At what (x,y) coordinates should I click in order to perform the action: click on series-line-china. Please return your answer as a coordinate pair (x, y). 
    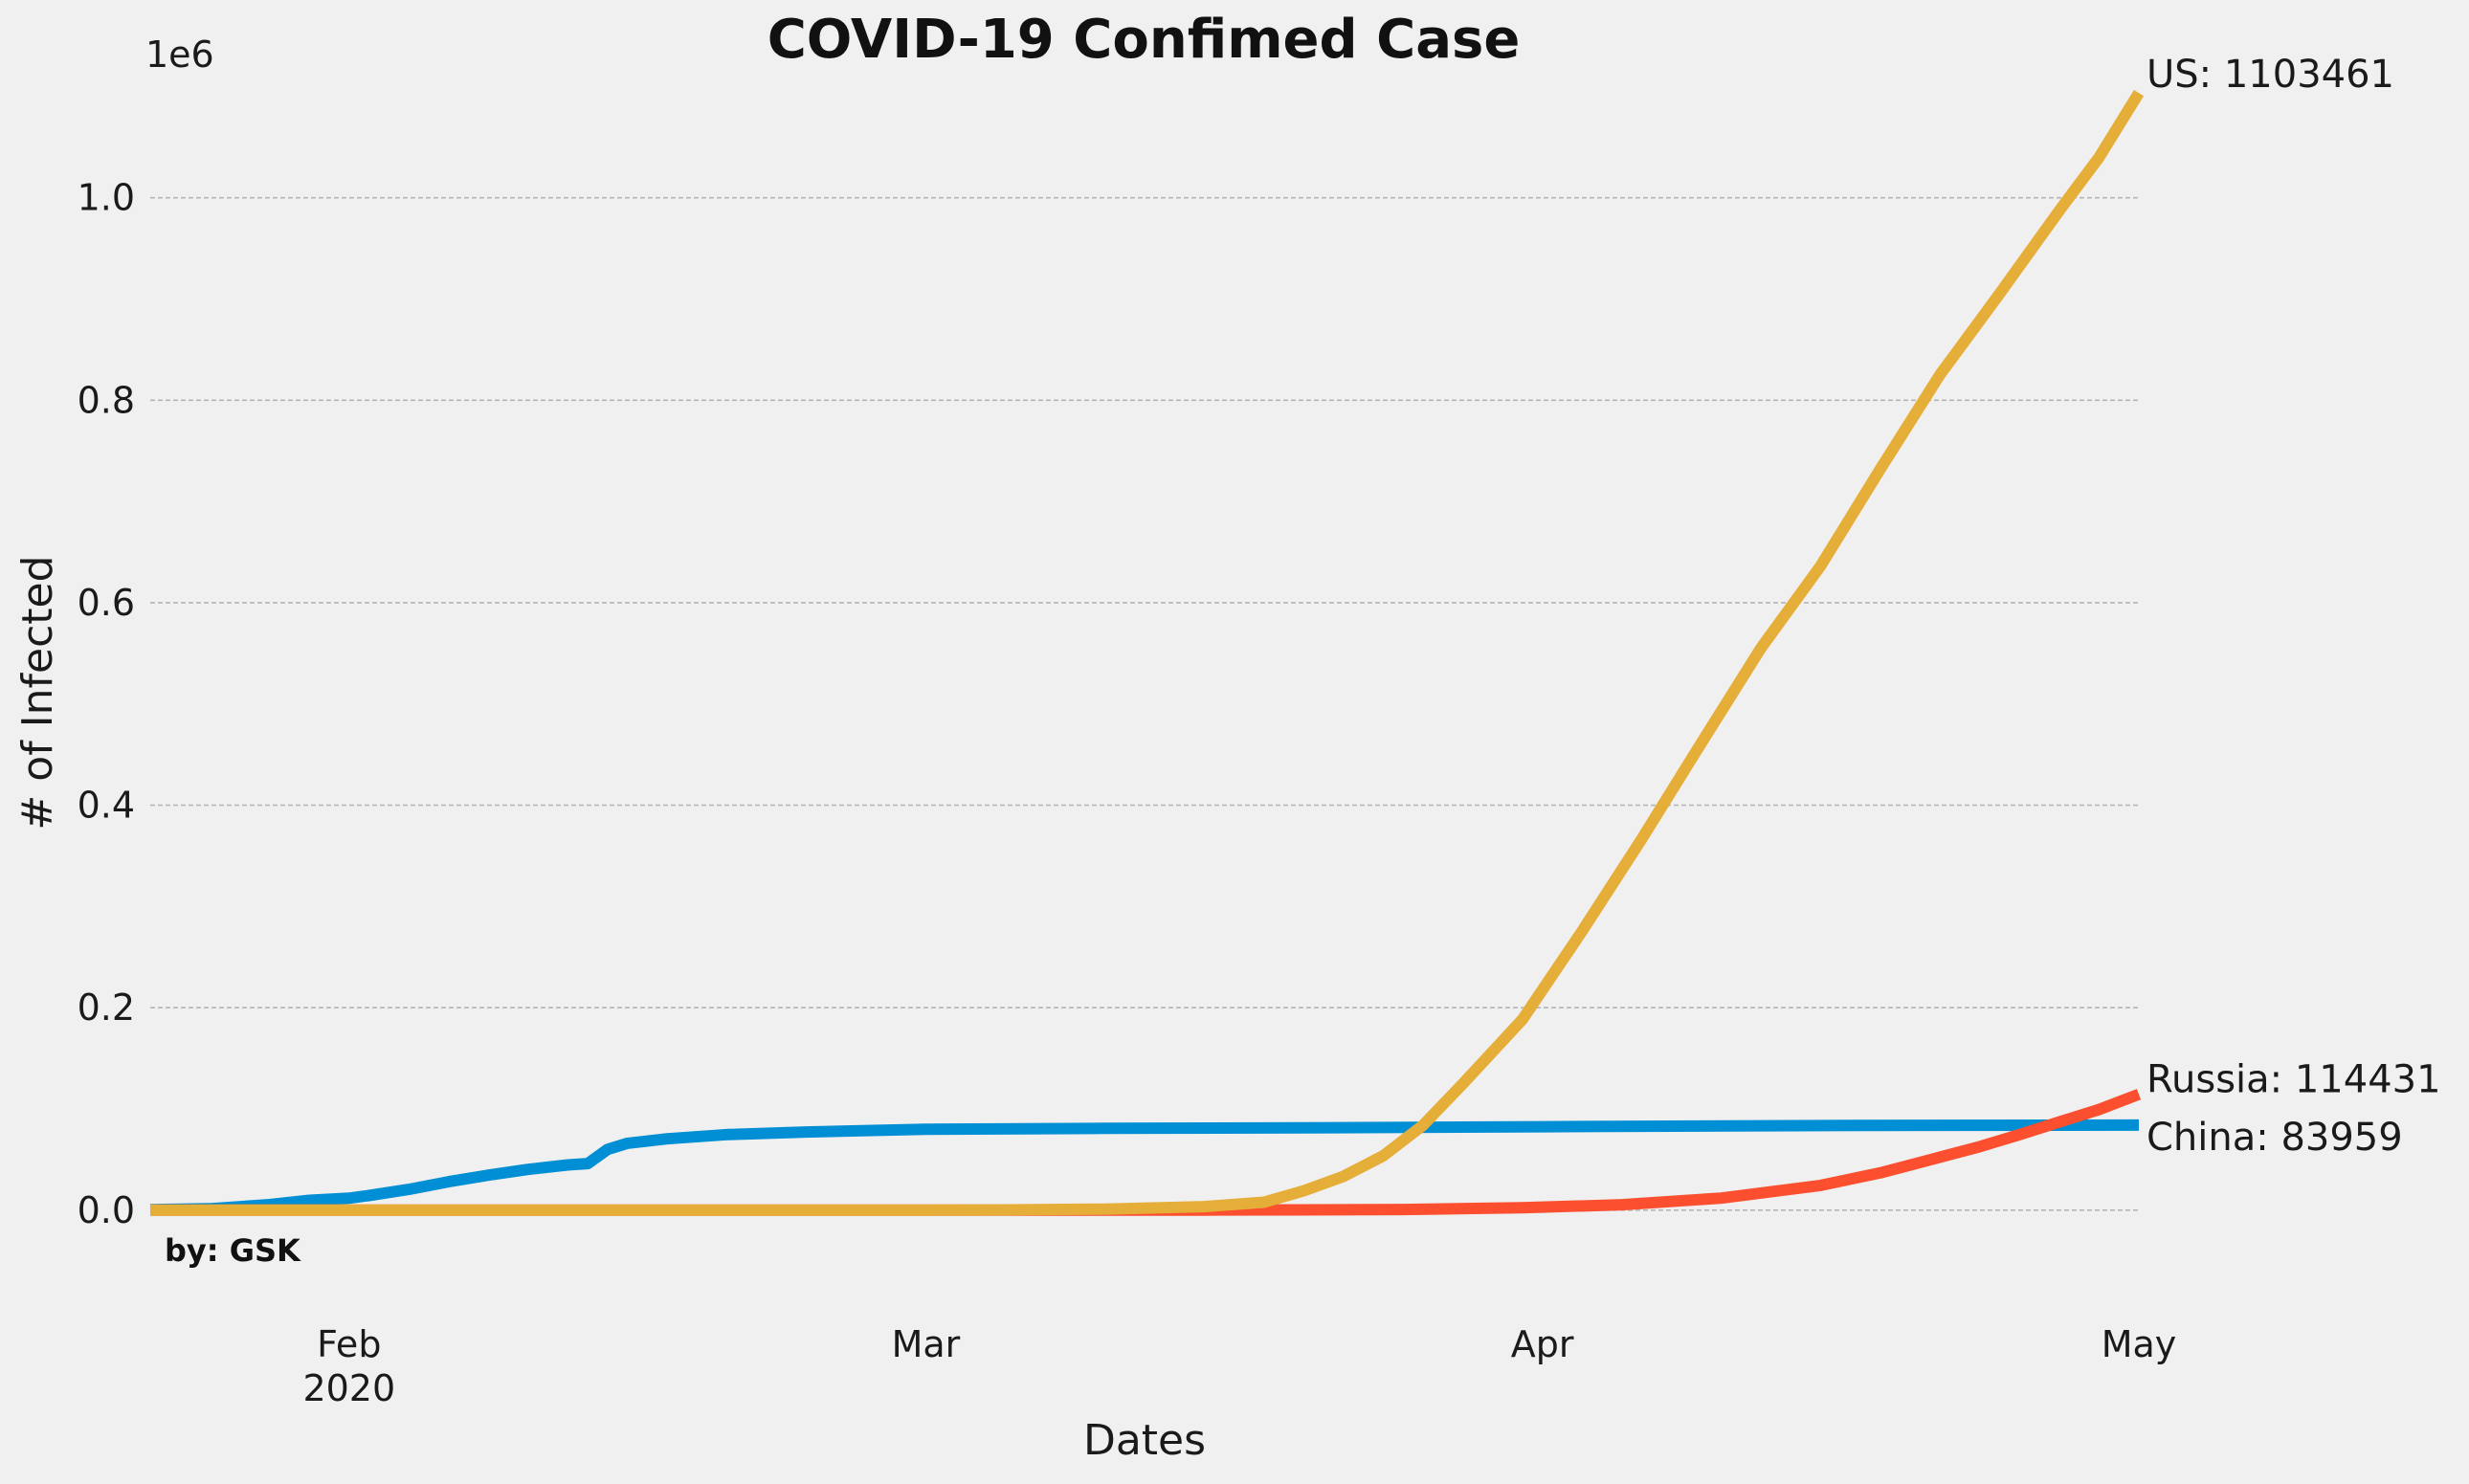
    Looking at the image, I should click on (1144, 1167).